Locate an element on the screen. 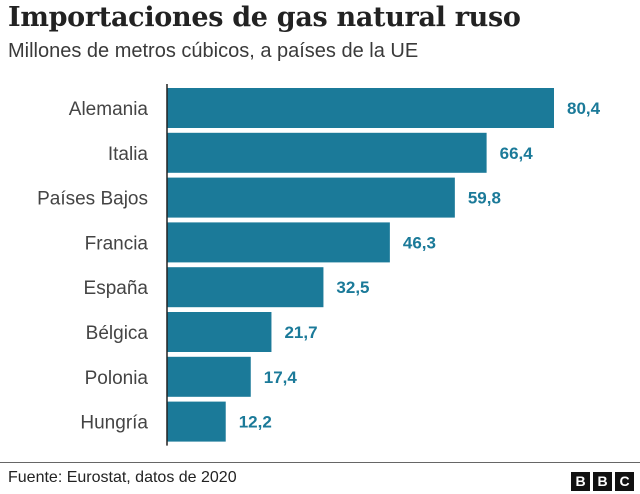 The height and width of the screenshot is (494, 640). footer-divider is located at coordinates (320, 462).